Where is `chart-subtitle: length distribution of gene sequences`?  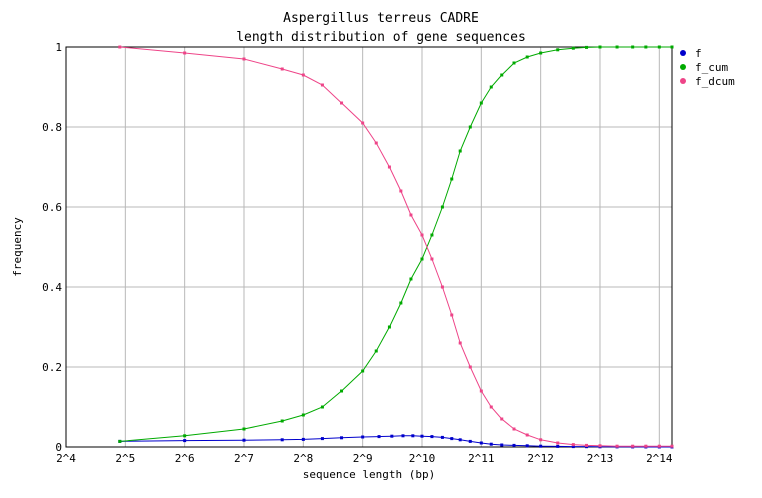 chart-subtitle: length distribution of gene sequences is located at coordinates (381, 37).